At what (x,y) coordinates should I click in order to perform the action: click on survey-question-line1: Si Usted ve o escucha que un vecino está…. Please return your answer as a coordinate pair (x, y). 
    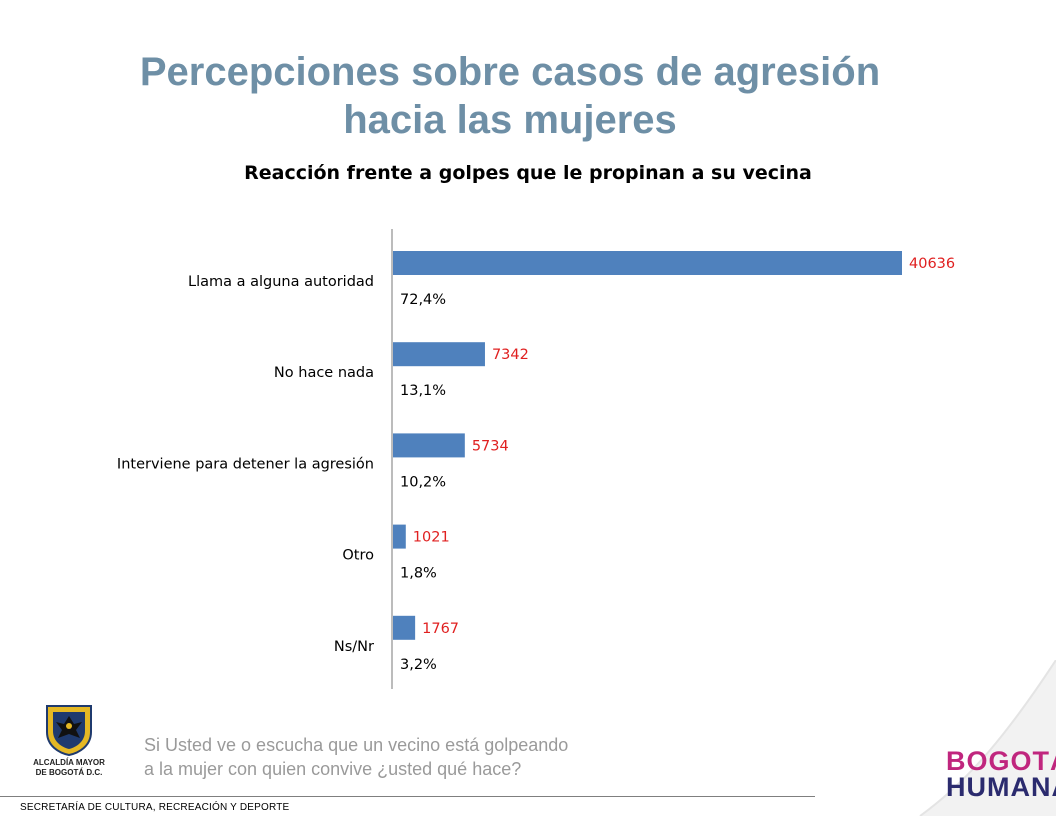
    Looking at the image, I should click on (356, 745).